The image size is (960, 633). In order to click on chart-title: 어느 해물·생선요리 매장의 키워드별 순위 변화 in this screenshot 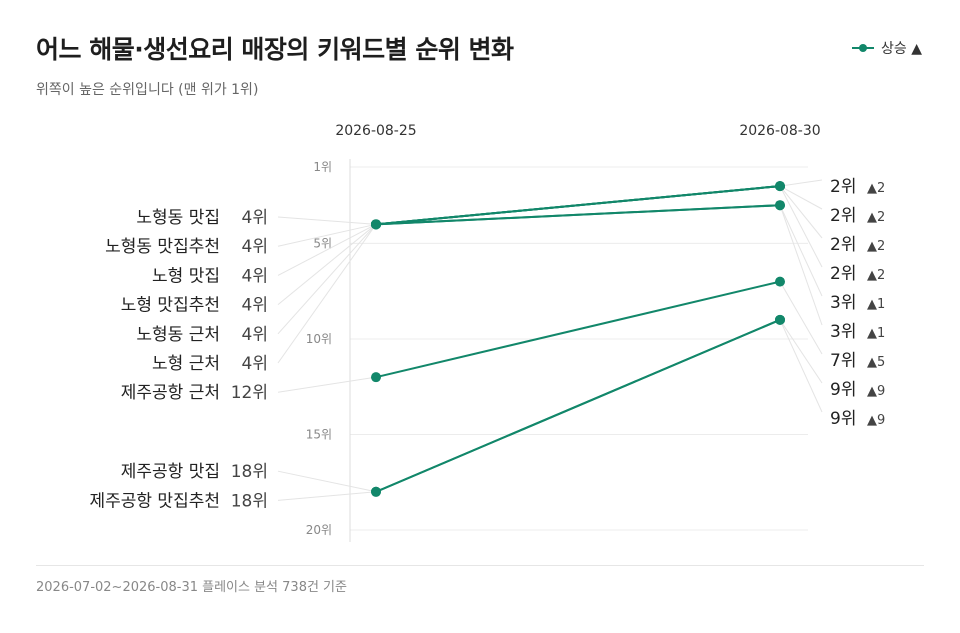, I will do `click(275, 49)`.